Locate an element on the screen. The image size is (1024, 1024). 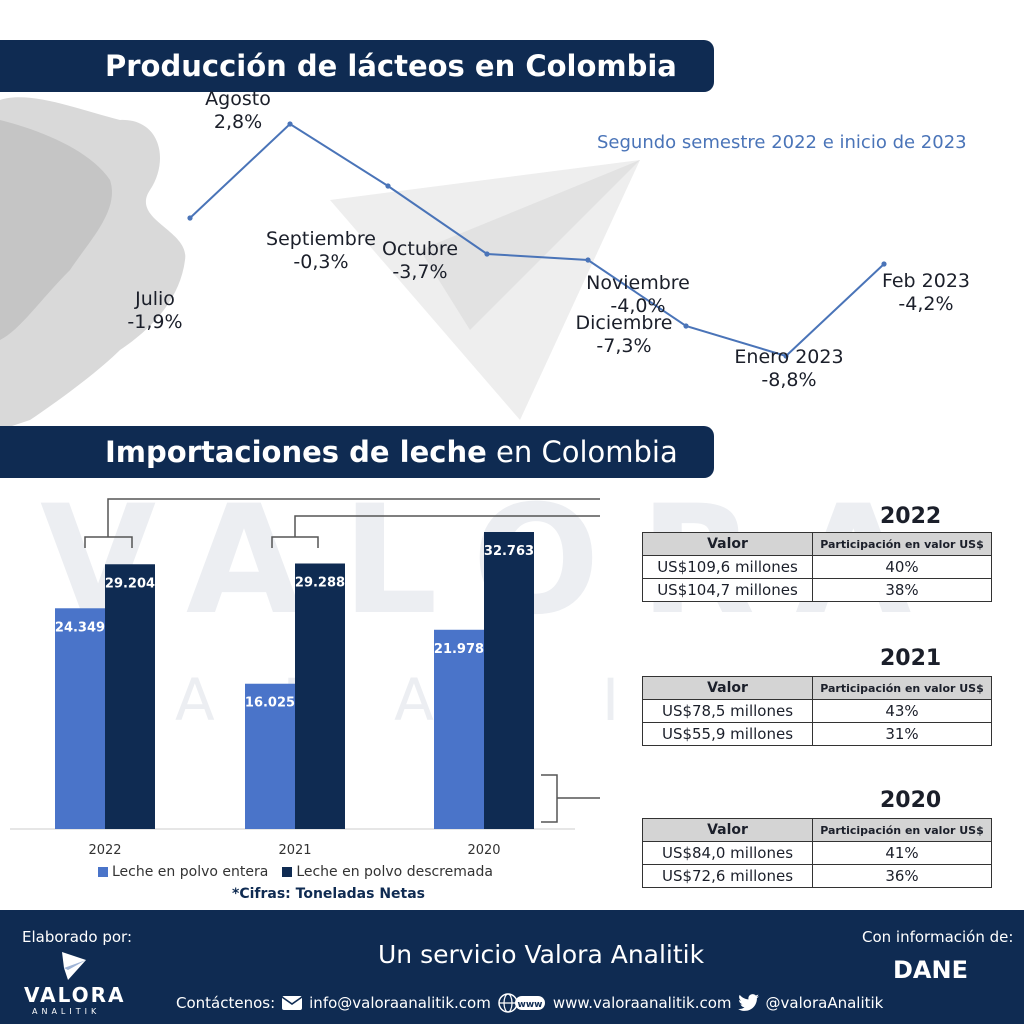
website-link: www.valoraanalitik.com is located at coordinates (642, 1003).